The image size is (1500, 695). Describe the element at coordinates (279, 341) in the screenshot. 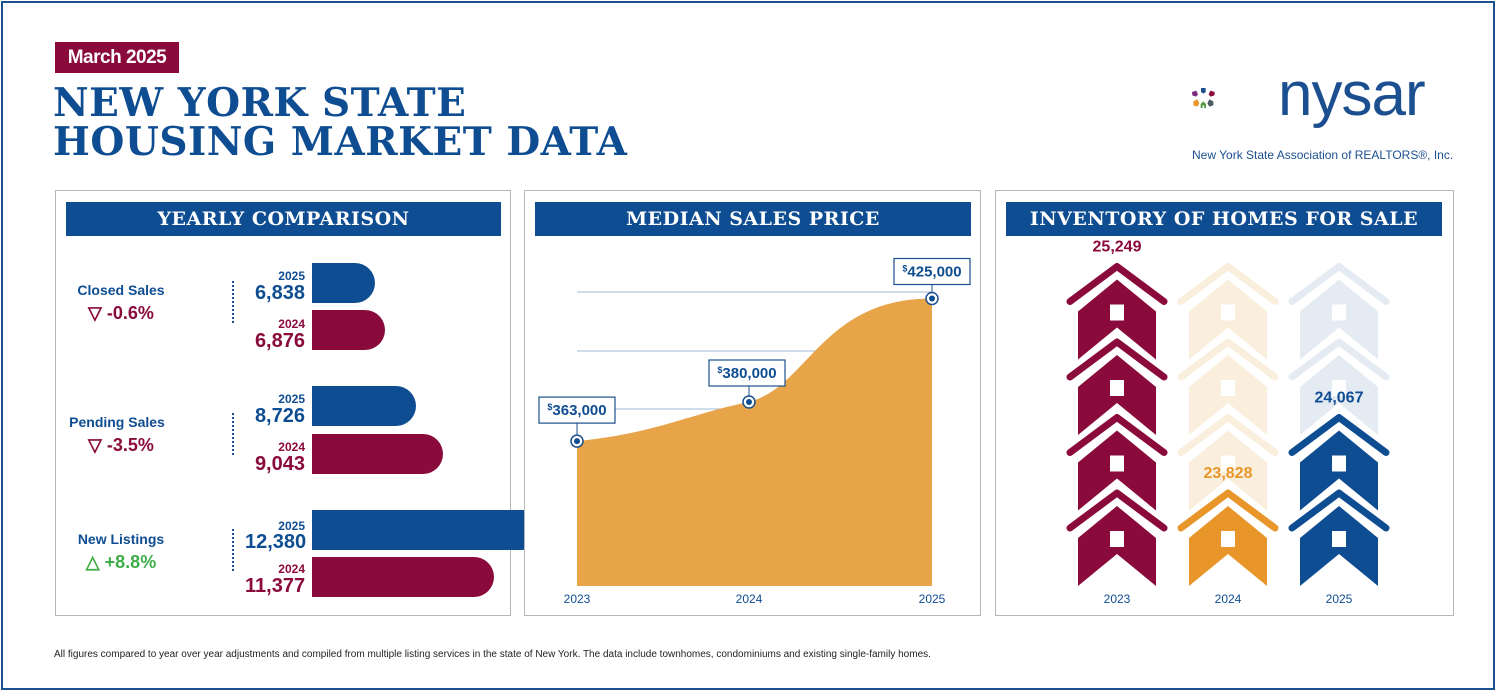

I see `closed-sales-value-2024: 6,876` at that location.